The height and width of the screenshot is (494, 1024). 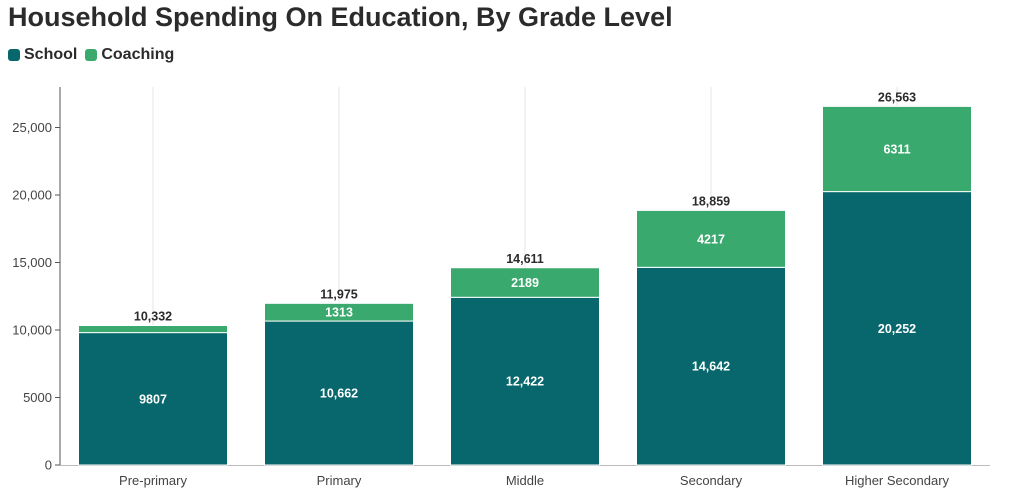 What do you see at coordinates (91, 55) in the screenshot?
I see `legend-swatch-coaching` at bounding box center [91, 55].